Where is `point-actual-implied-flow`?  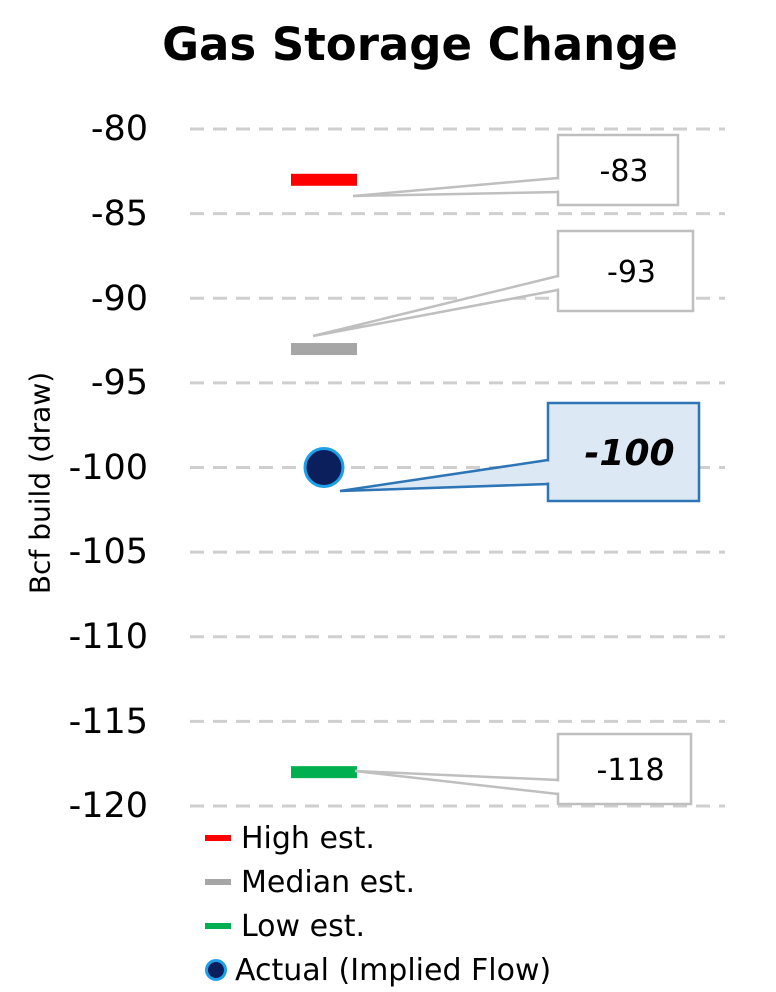
point-actual-implied-flow is located at coordinates (324, 467).